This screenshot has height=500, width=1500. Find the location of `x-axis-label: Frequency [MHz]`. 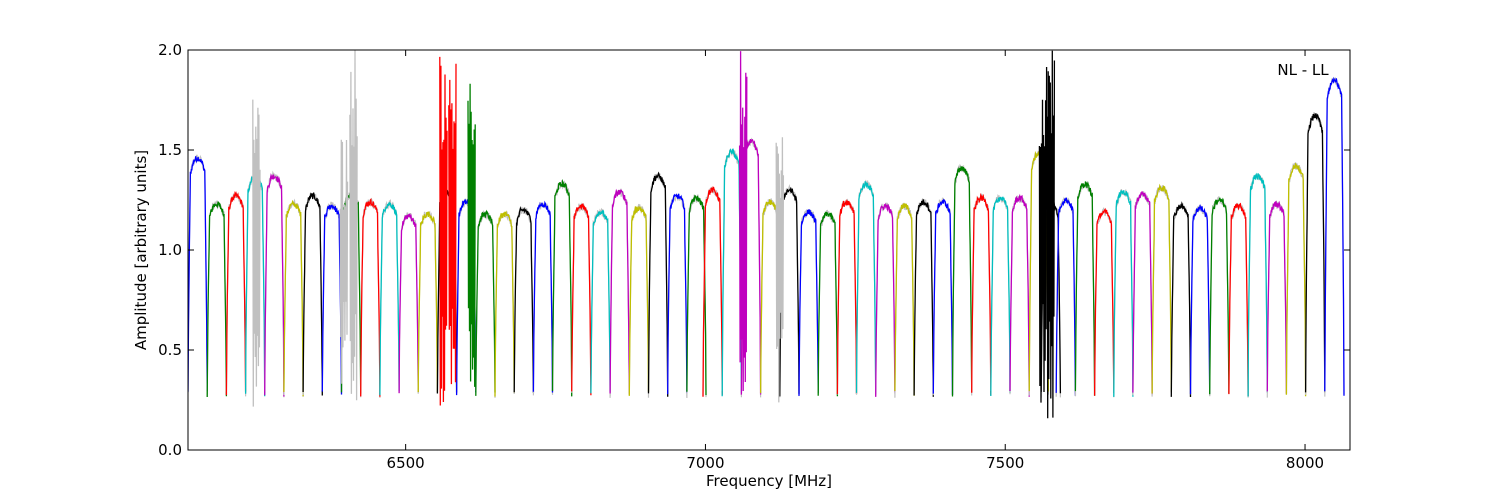

x-axis-label: Frequency [MHz] is located at coordinates (769, 481).